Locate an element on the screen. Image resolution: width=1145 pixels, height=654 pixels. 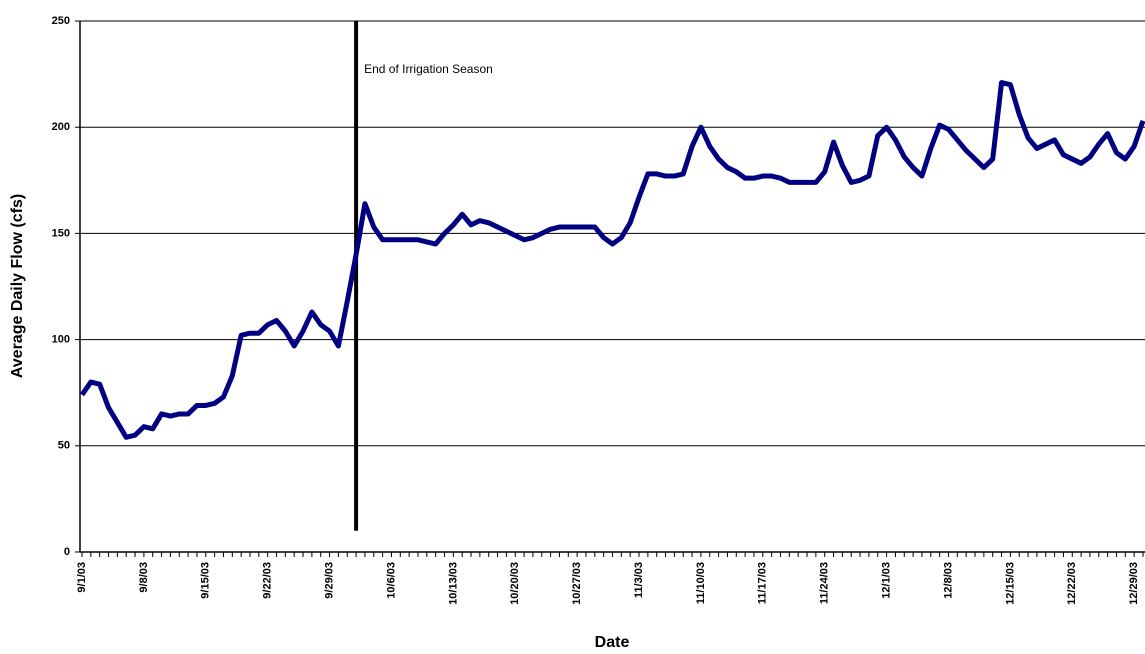
y-tick-label: 150 is located at coordinates (61, 233).